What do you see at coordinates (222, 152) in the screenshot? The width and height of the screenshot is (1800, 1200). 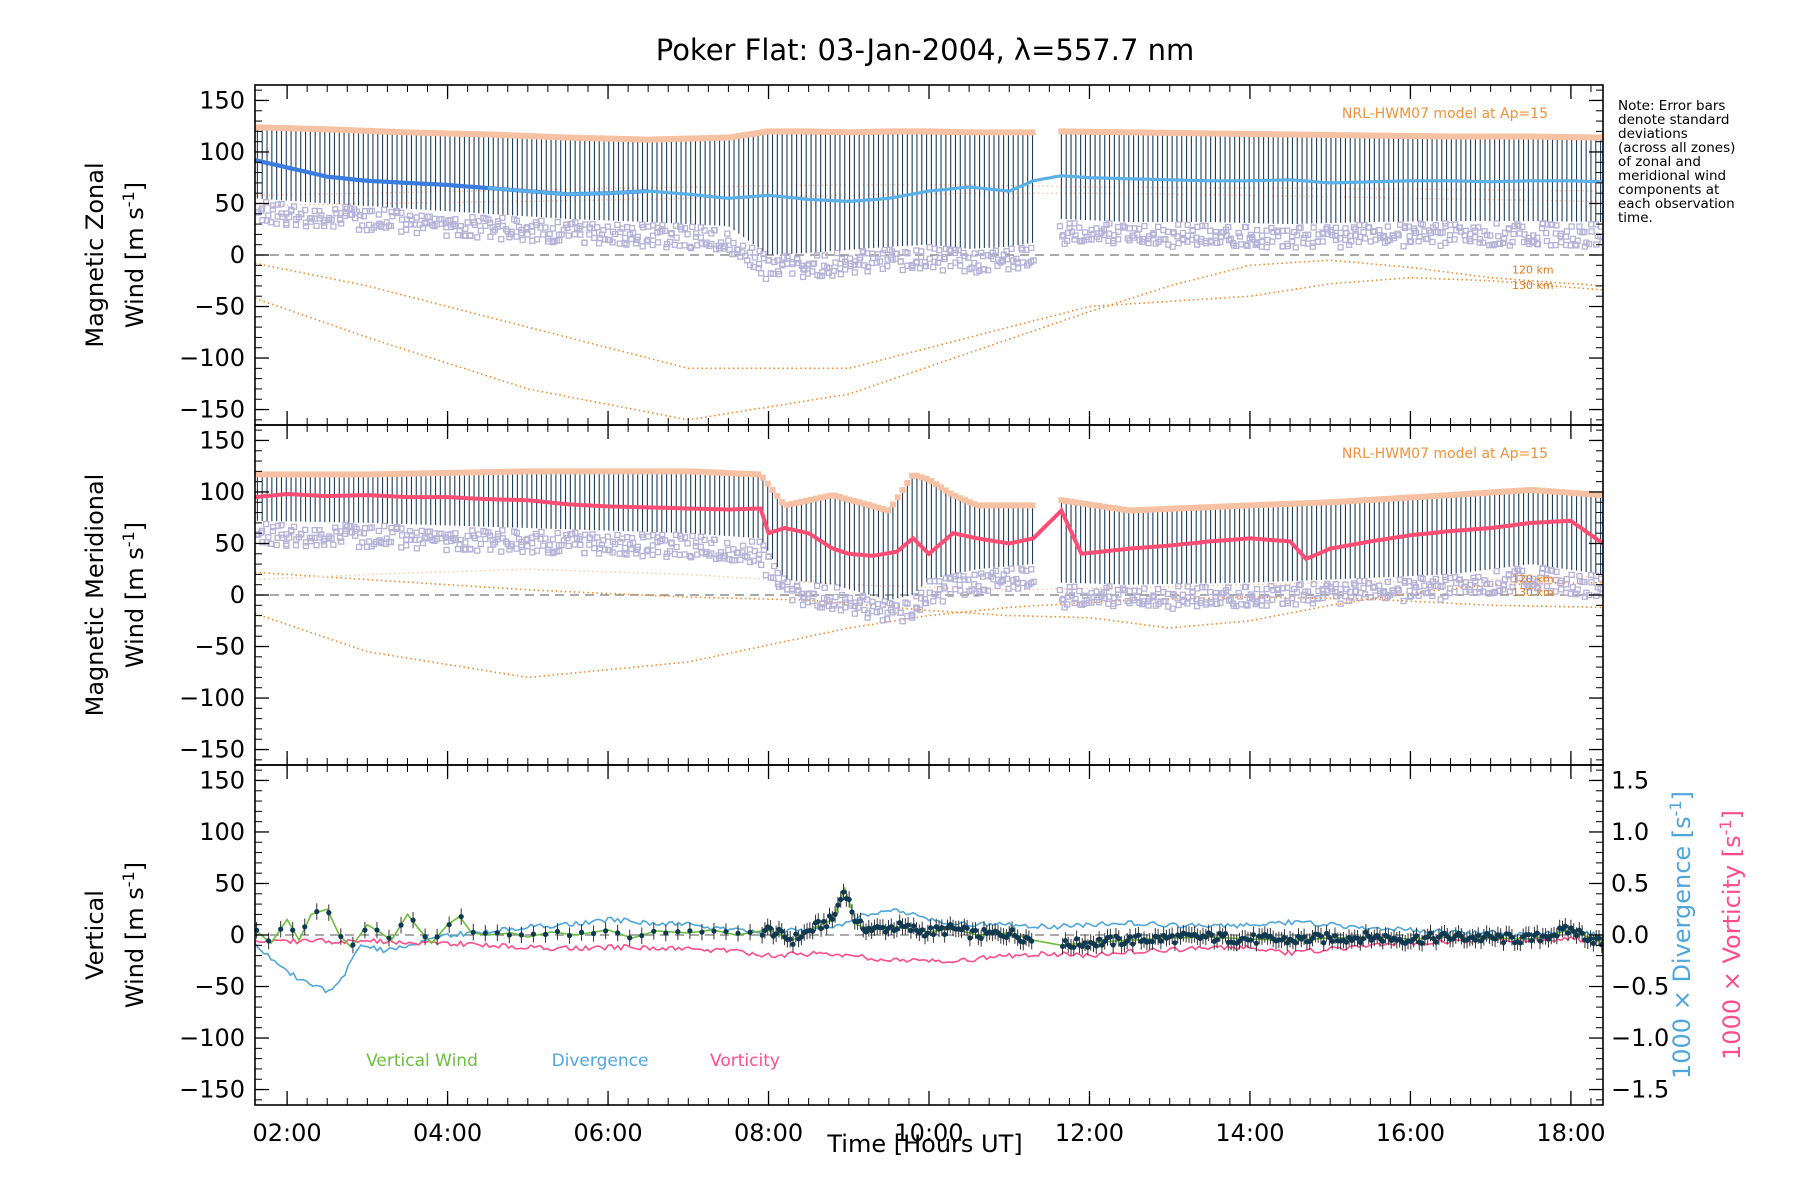 I see `y-tick-label: 100` at bounding box center [222, 152].